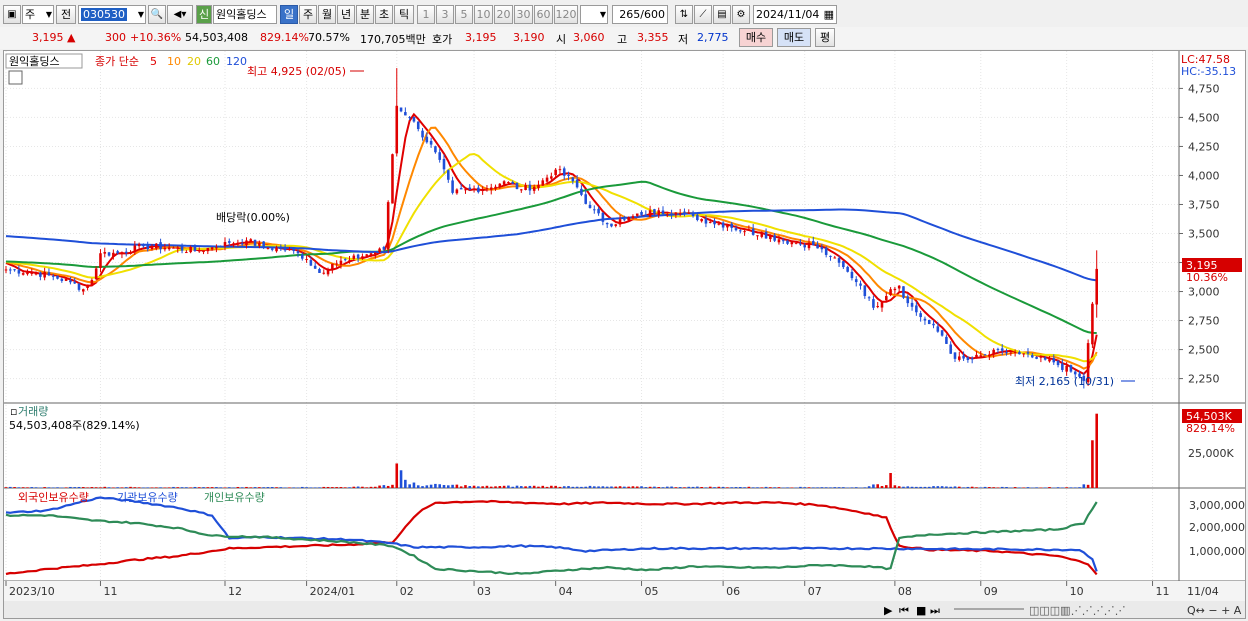  Describe the element at coordinates (523, 14) in the screenshot. I see `interval-30: 30` at that location.